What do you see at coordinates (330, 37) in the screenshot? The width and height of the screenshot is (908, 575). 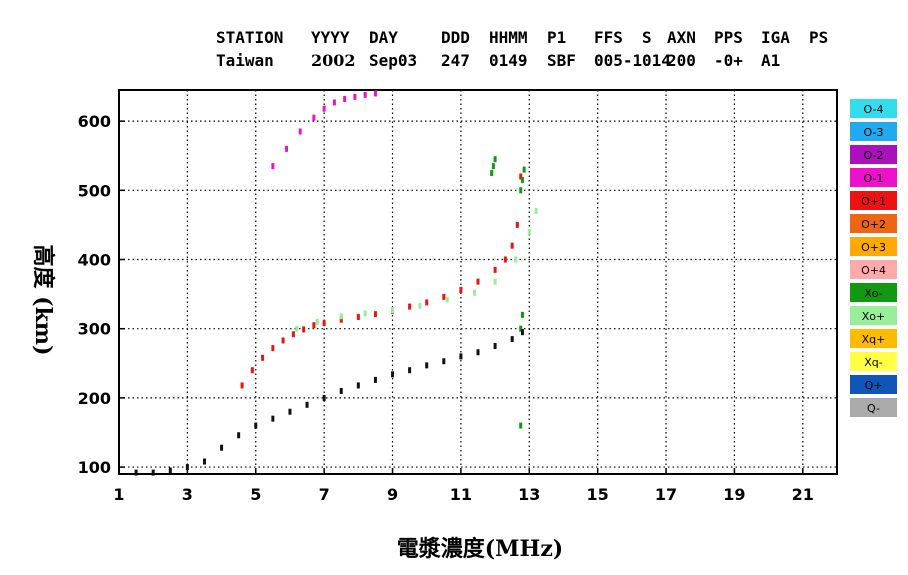 I see `header-label: YYYY` at bounding box center [330, 37].